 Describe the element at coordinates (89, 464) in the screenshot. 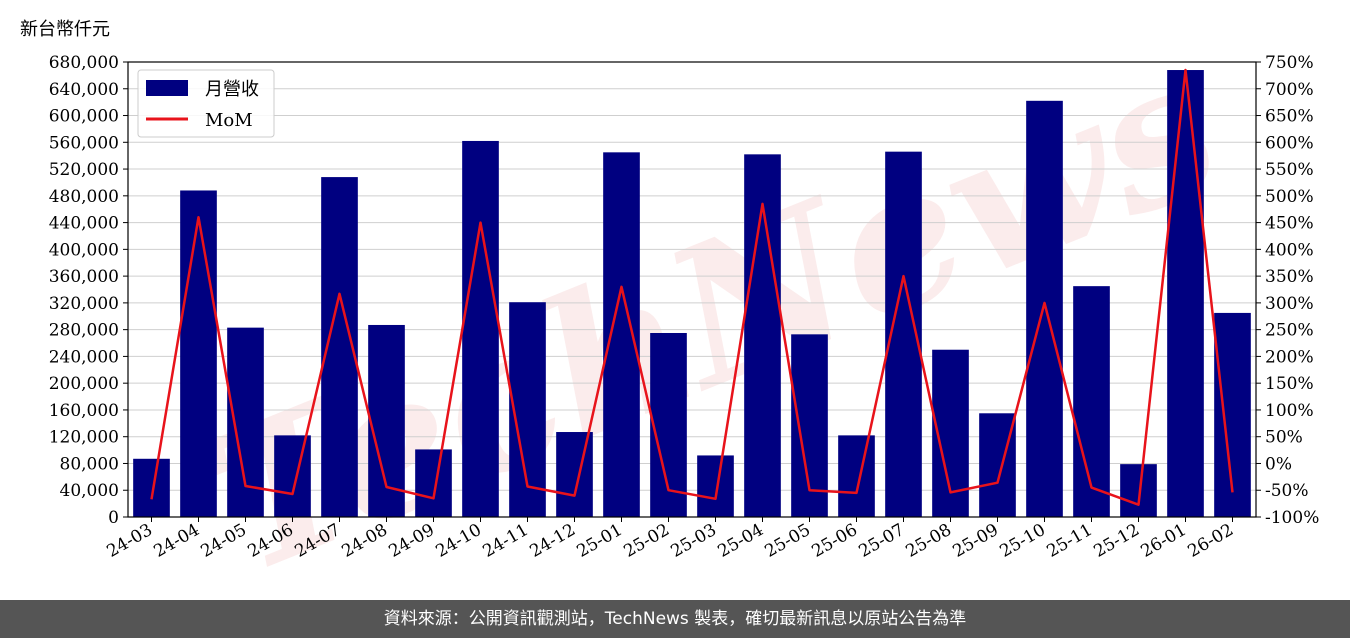

I see `y-left-tick-label: 80,000` at that location.